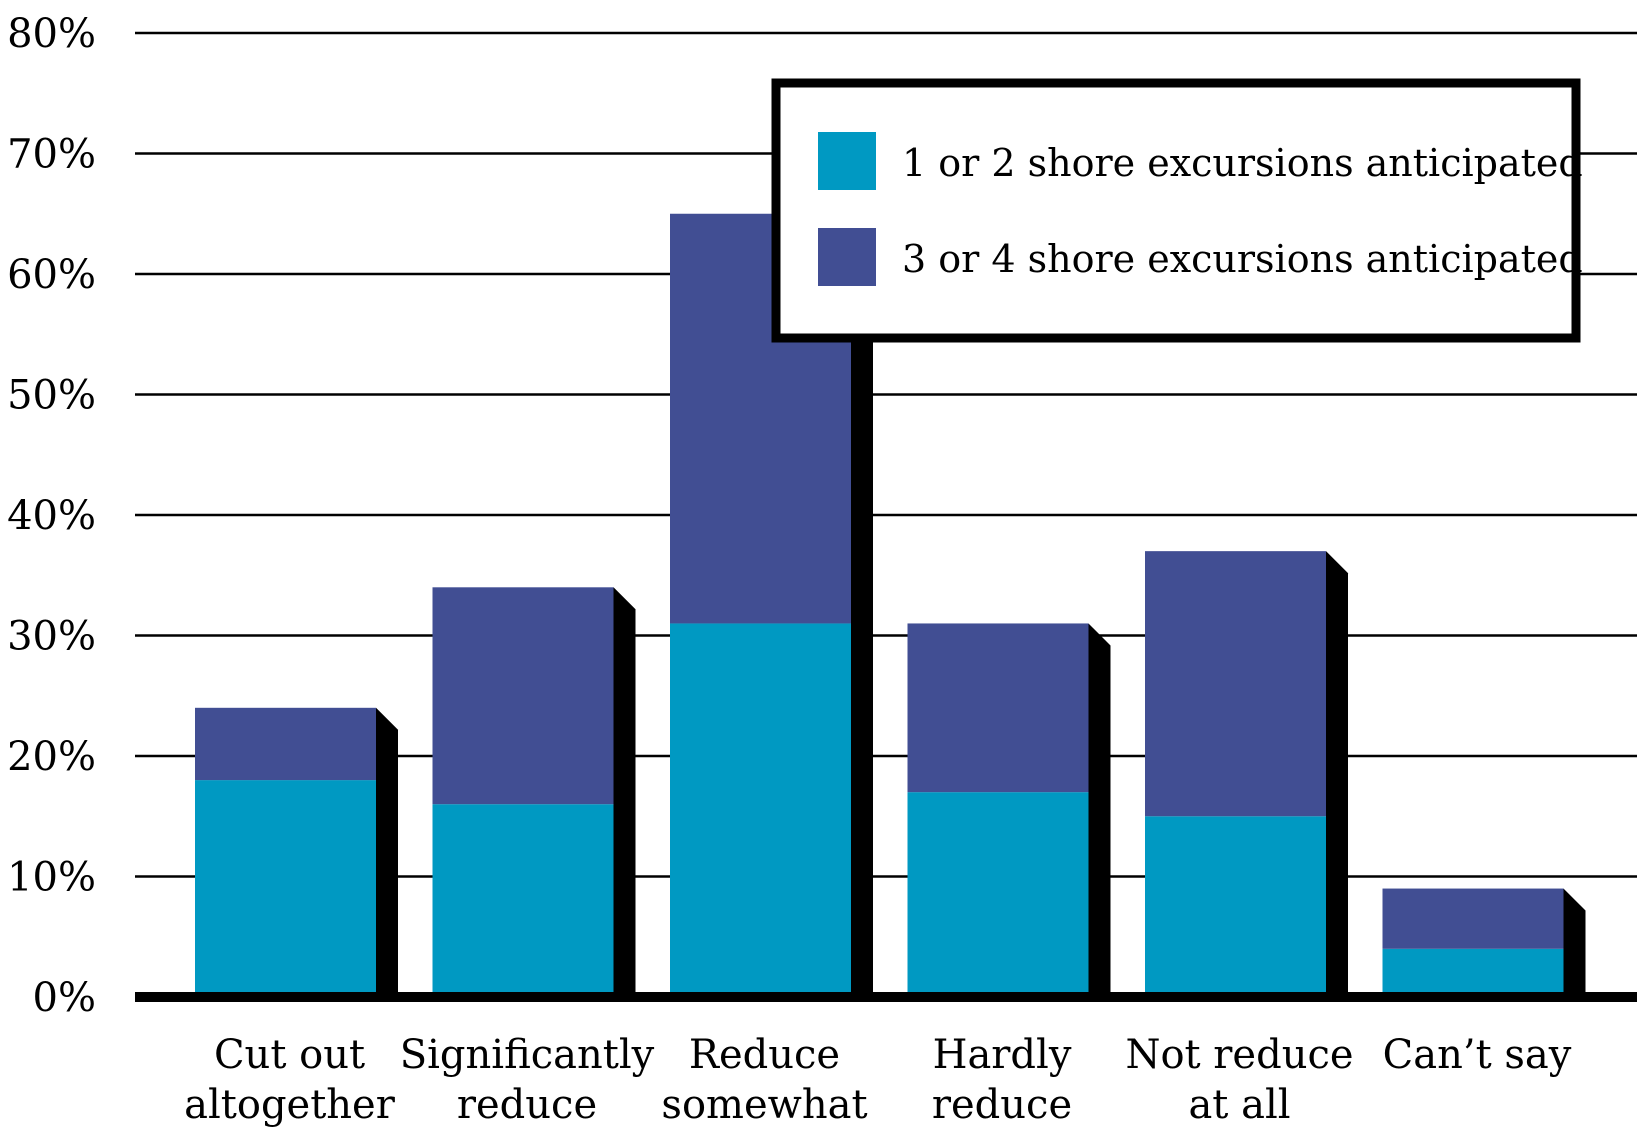 Image resolution: width=1637 pixels, height=1127 pixels. I want to click on x-category-label: Cut out altogether, so click(290, 1079).